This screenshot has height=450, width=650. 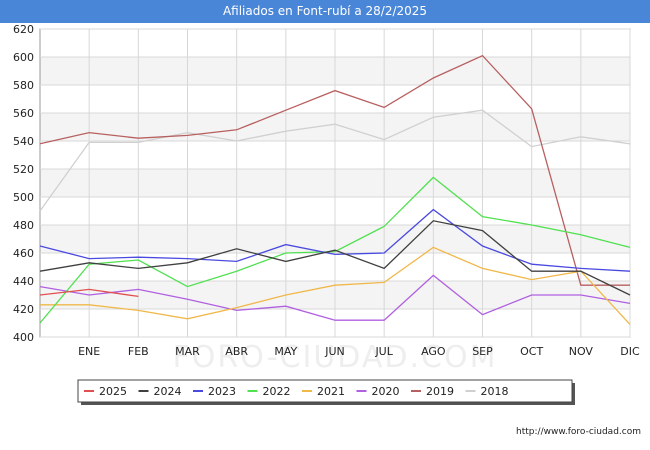 What do you see at coordinates (531, 351) in the screenshot?
I see `x-tick-label: OCT` at bounding box center [531, 351].